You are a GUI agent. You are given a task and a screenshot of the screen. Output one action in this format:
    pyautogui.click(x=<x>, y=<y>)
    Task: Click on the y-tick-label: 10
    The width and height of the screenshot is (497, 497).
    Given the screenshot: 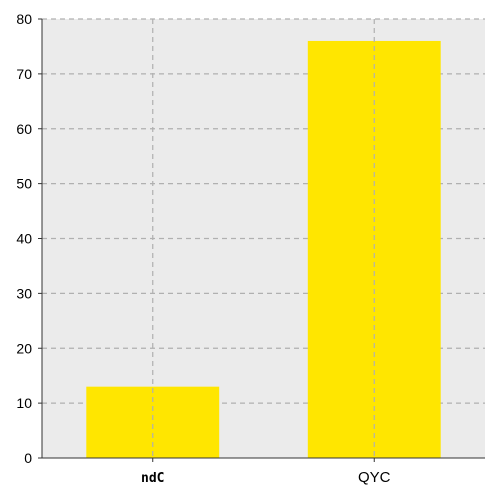 What is the action you would take?
    pyautogui.click(x=24, y=403)
    